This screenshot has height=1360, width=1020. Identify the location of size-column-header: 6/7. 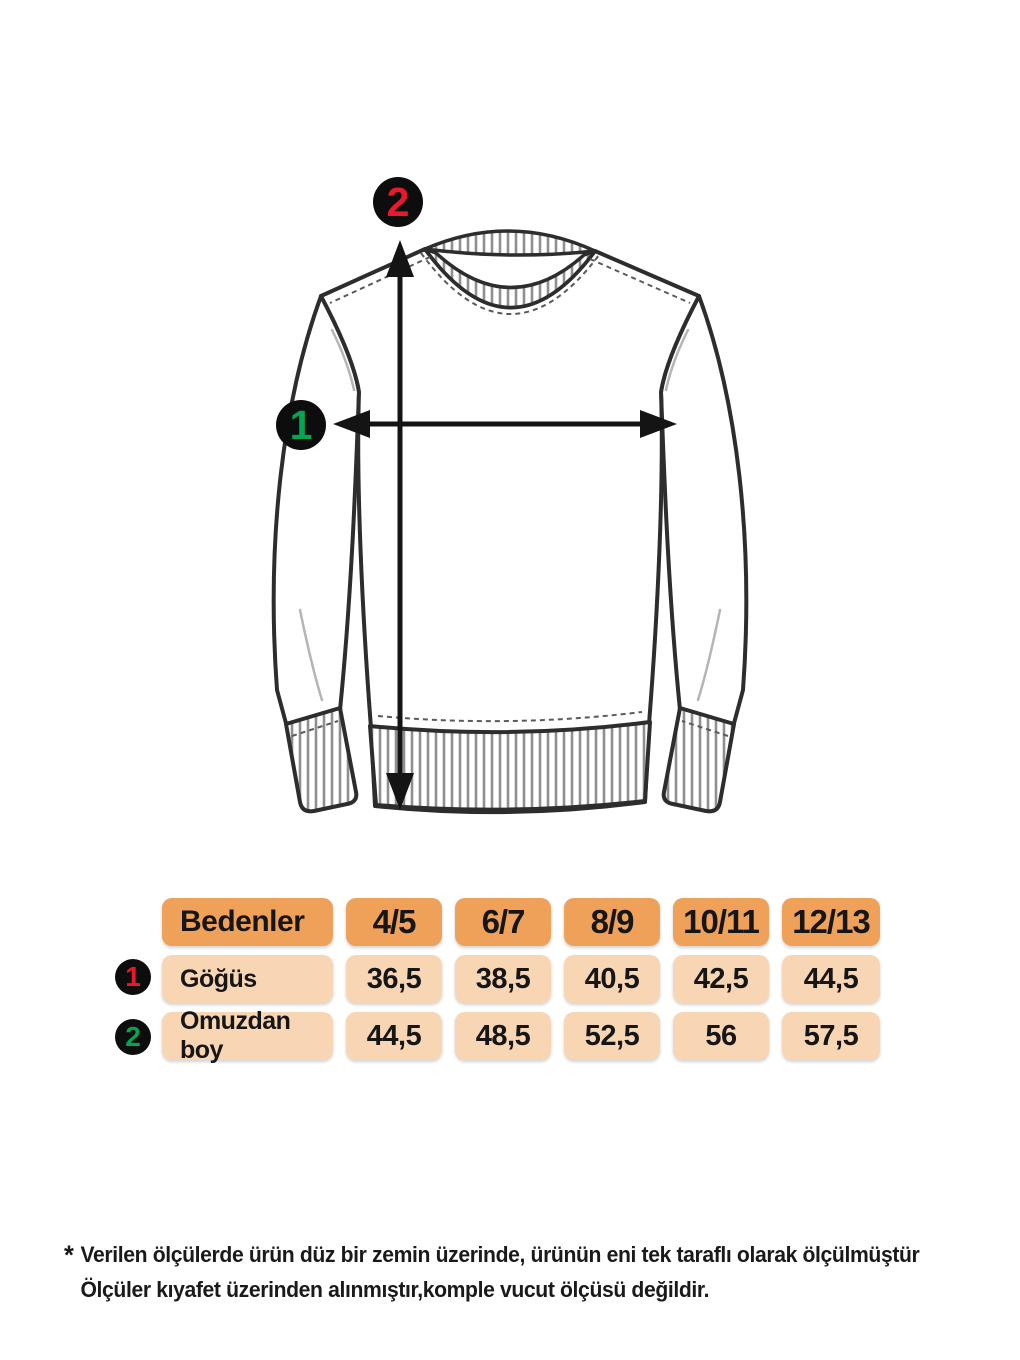
(503, 922).